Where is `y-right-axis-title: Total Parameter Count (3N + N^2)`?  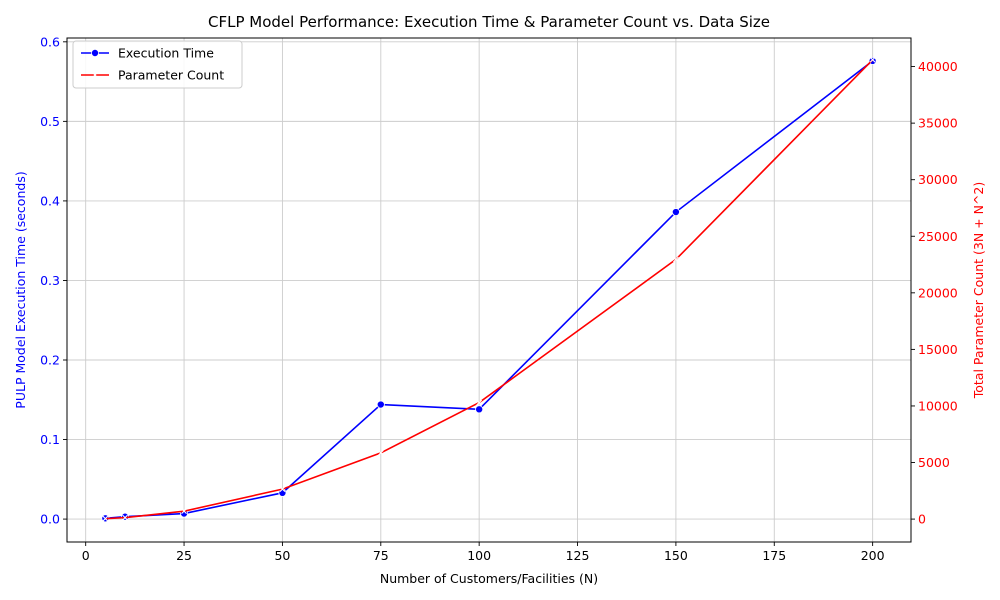 y-right-axis-title: Total Parameter Count (3N + N^2) is located at coordinates (978, 291).